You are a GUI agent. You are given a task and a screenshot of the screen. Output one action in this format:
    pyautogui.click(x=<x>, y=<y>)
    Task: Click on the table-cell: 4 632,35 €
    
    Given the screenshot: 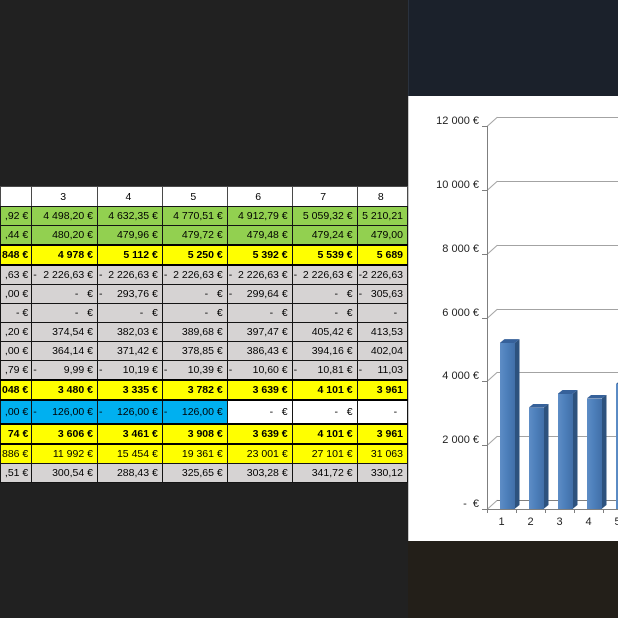 What is the action you would take?
    pyautogui.click(x=129, y=216)
    